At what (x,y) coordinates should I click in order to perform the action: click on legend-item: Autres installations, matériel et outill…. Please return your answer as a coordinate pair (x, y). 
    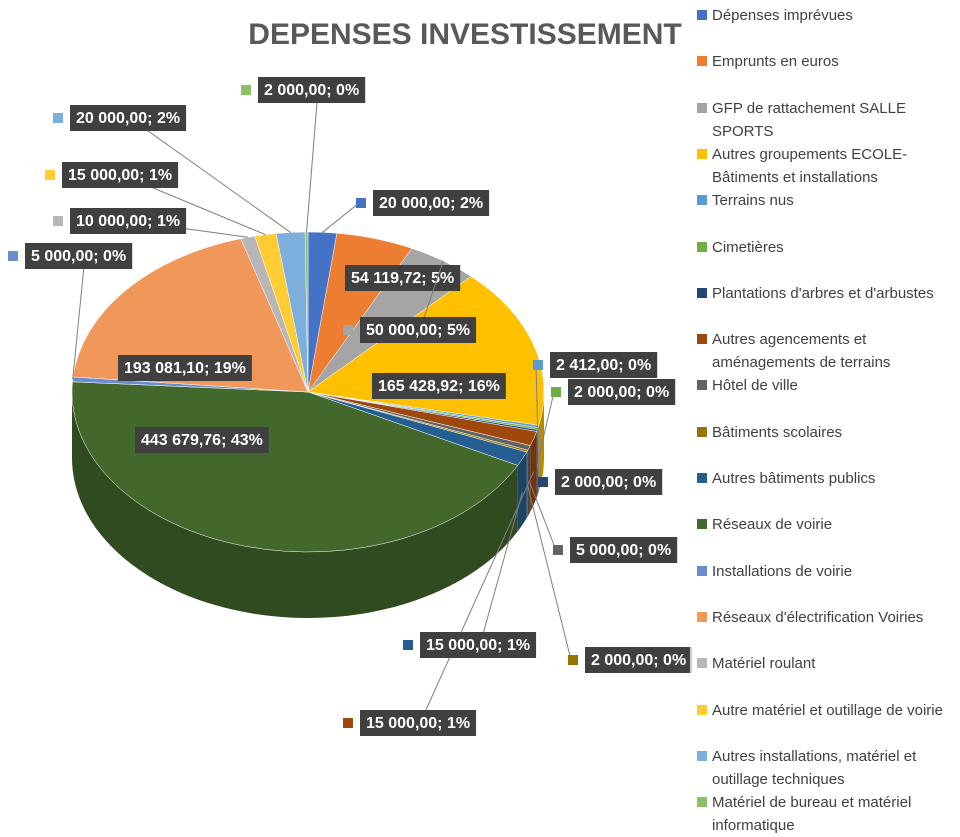
    Looking at the image, I should click on (824, 768).